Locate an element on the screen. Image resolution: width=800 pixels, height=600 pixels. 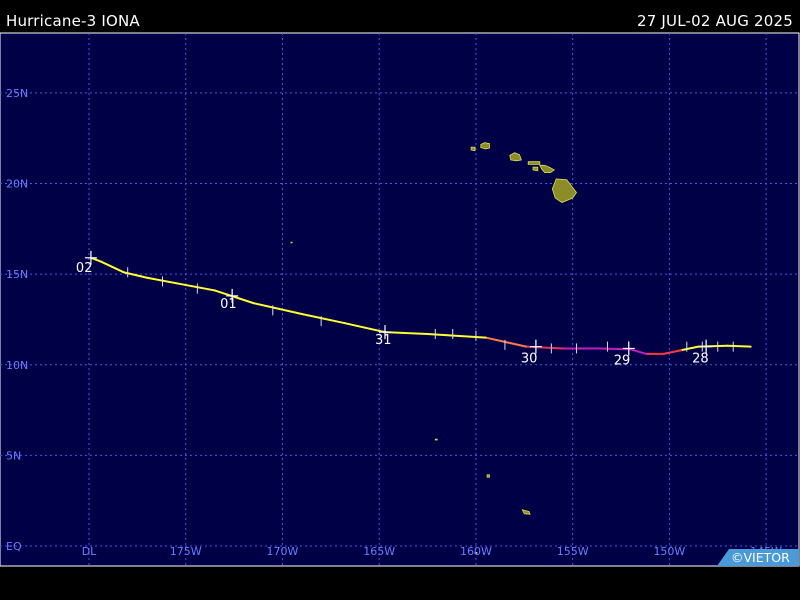
island-molokai is located at coordinates (534, 163).